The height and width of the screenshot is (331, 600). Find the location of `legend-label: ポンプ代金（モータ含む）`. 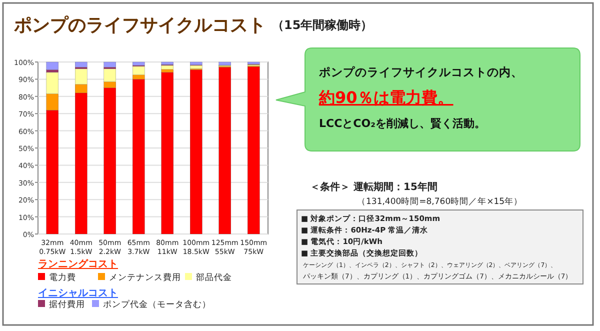

legend-label: ポンプ代金（モータ含む） is located at coordinates (157, 304).